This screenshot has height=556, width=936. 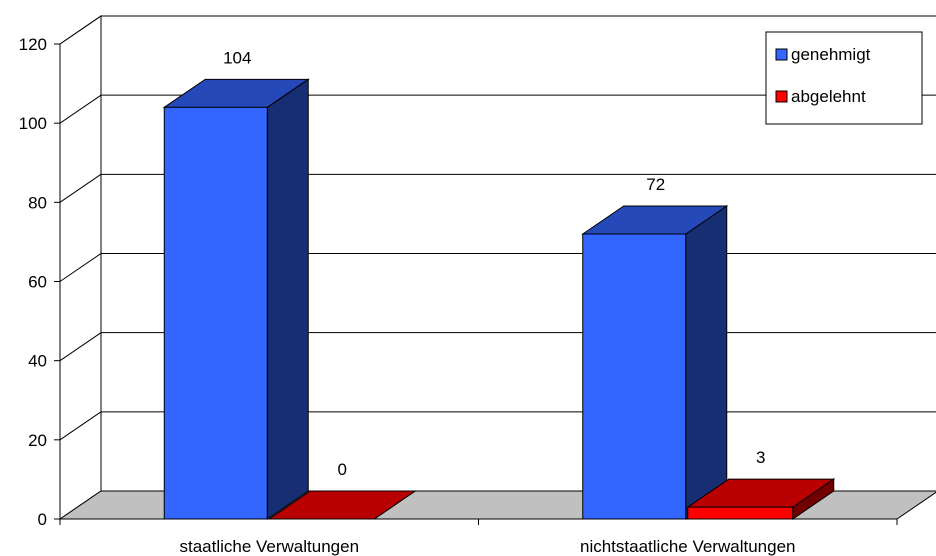 What do you see at coordinates (33, 44) in the screenshot?
I see `y-tick-label: 120` at bounding box center [33, 44].